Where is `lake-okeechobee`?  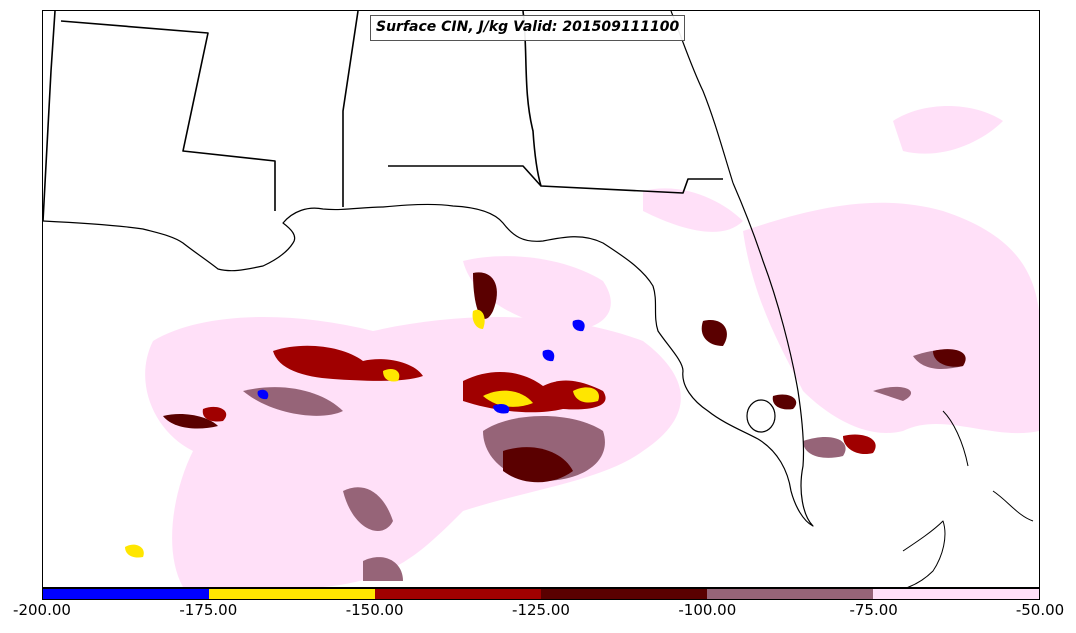 lake-okeechobee is located at coordinates (761, 416).